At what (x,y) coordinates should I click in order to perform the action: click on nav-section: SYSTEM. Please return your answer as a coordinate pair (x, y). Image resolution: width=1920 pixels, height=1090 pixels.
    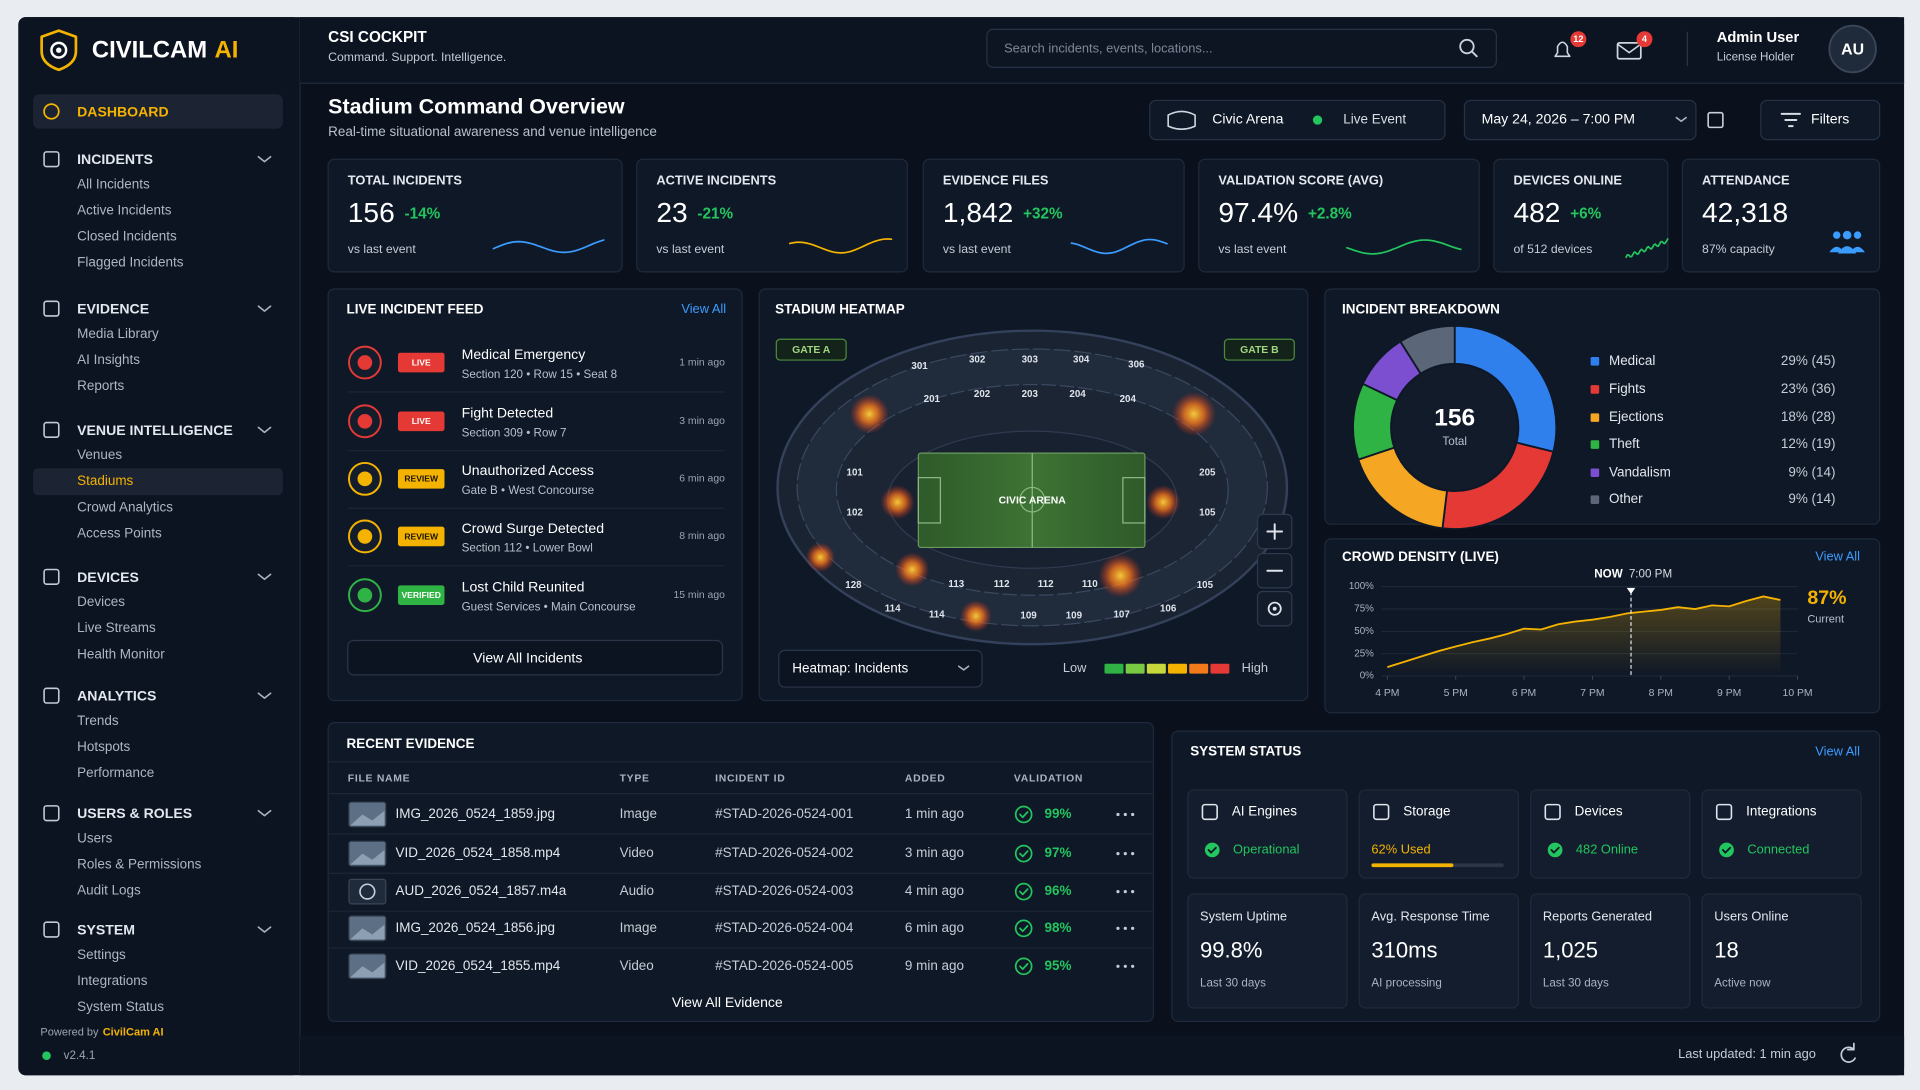
    Looking at the image, I should click on (106, 930).